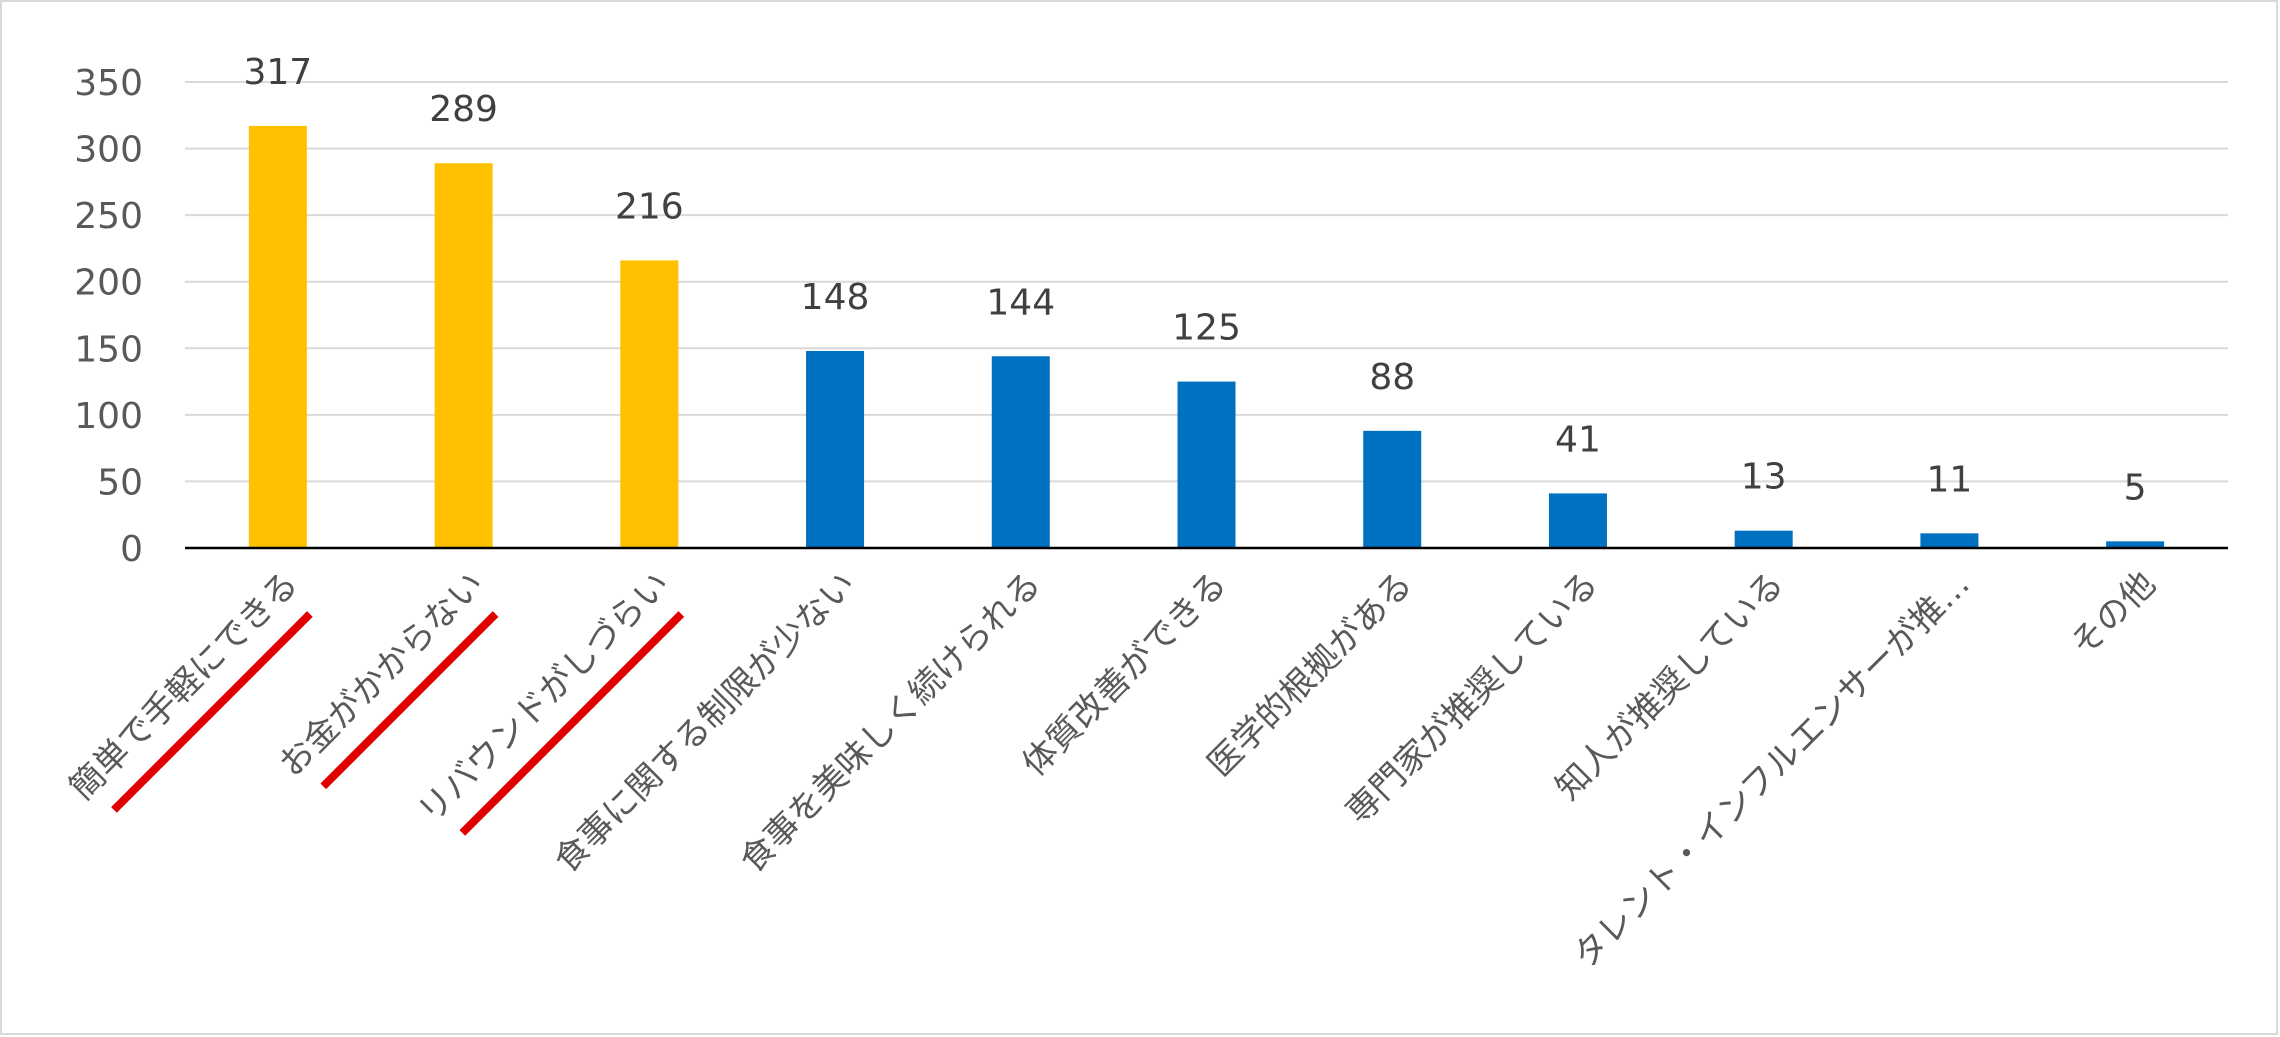 Image resolution: width=2280 pixels, height=1037 pixels. Describe the element at coordinates (1310, 674) in the screenshot. I see `x-category-label: 医学的根拠がある` at that location.